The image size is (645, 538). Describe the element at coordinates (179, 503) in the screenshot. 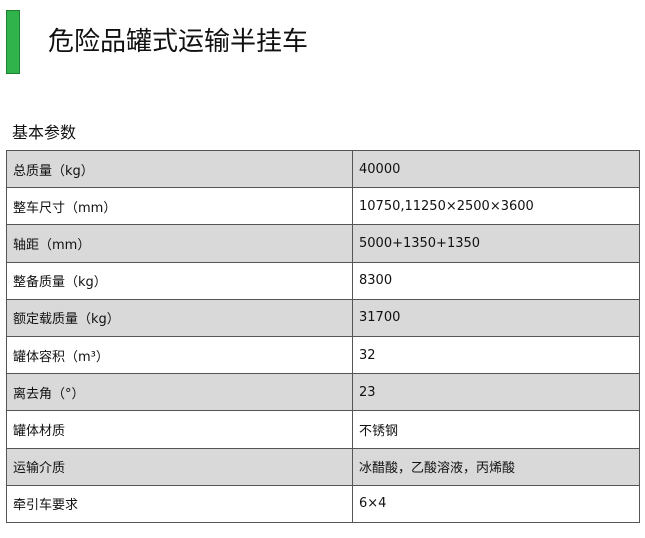

I see `param-name: 牵引车要求` at that location.